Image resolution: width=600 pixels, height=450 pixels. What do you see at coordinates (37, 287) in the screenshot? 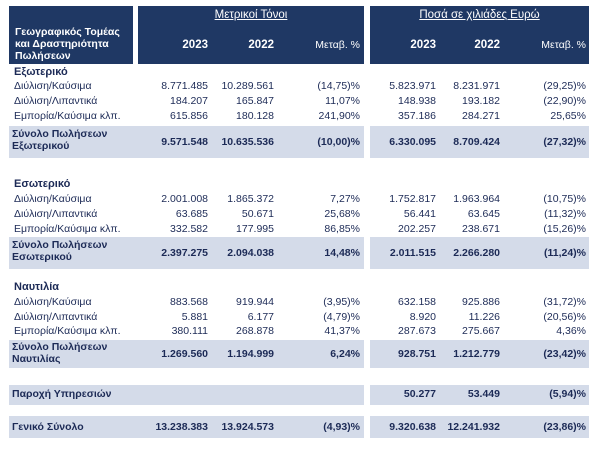
I see `section-title-shipping: Ναυτιλία` at bounding box center [37, 287].